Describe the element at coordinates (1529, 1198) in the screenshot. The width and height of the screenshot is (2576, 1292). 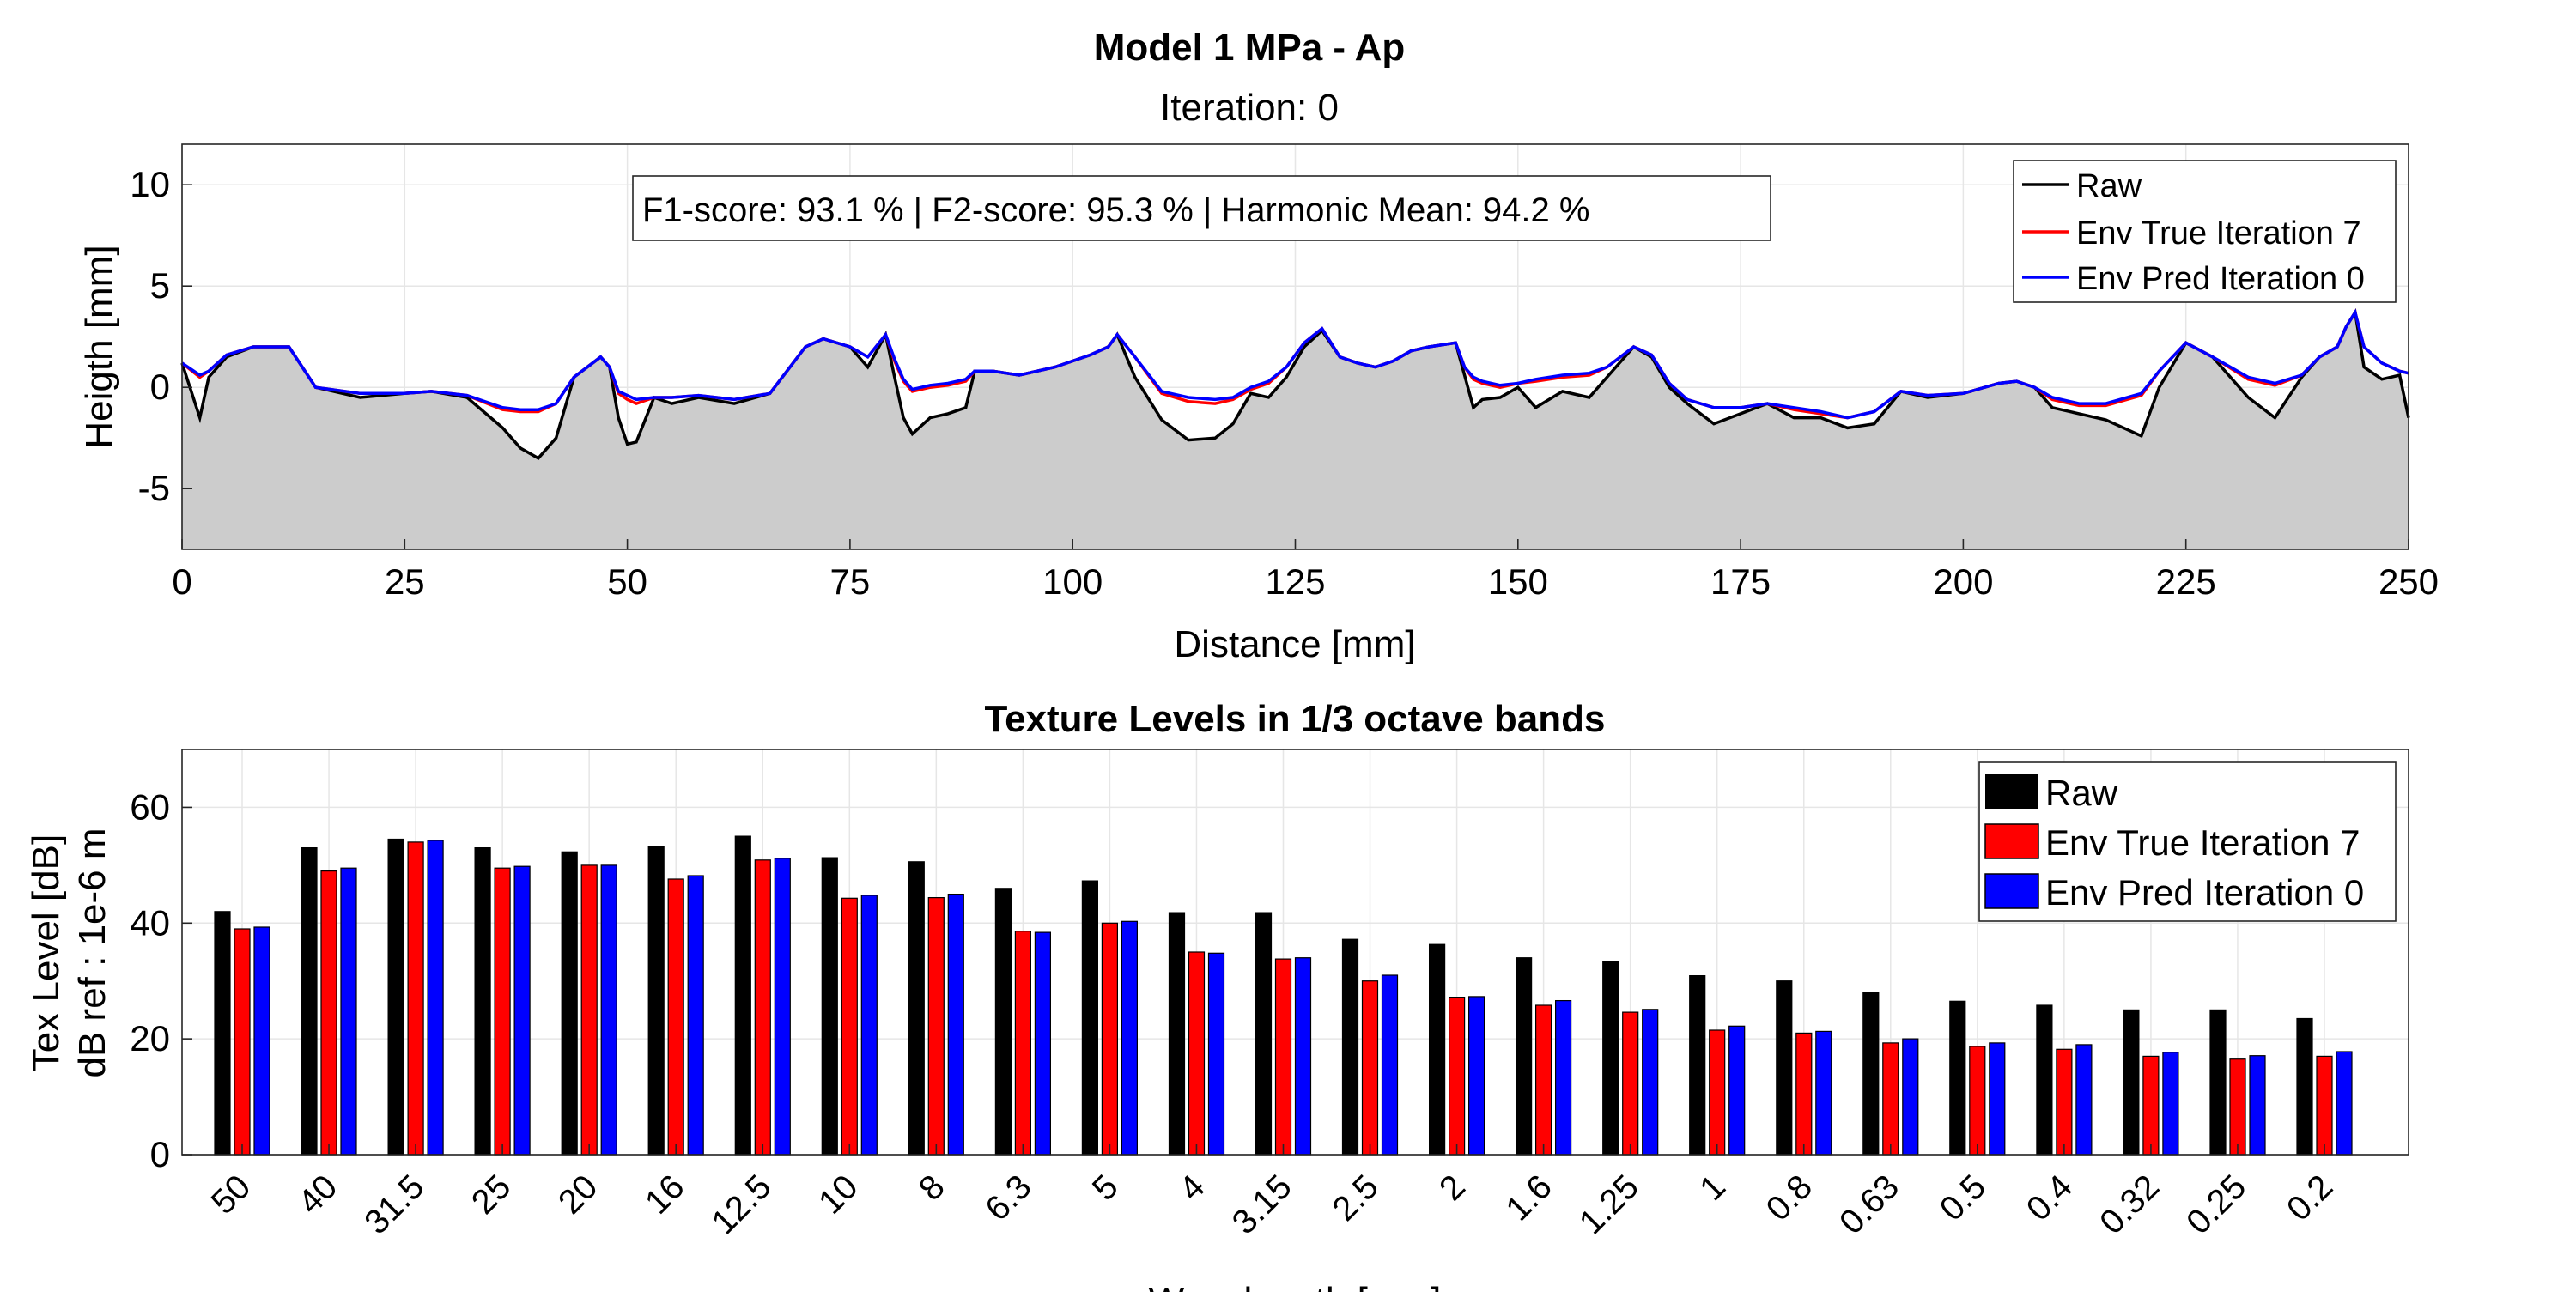
I see `spectrum-x-tick-label: 1.6` at that location.